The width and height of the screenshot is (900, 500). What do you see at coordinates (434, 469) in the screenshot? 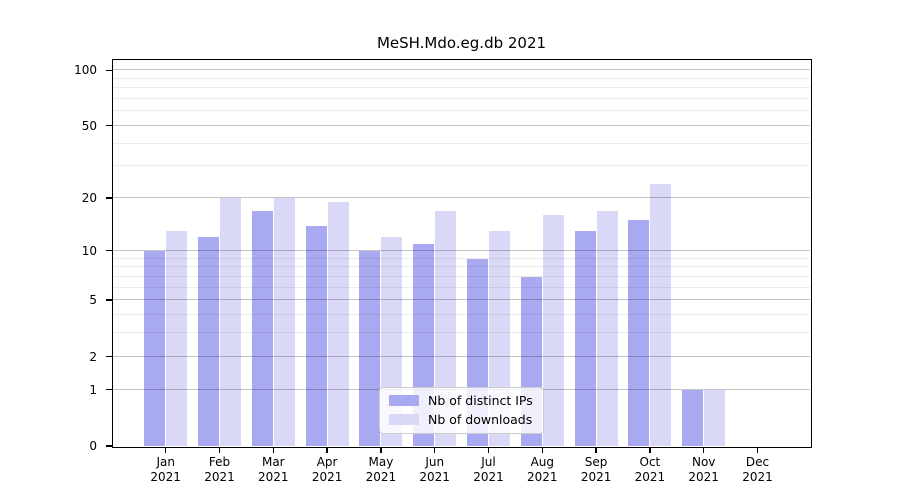
I see `x-tick-label-jun-2021: Jun 2021` at bounding box center [434, 469].